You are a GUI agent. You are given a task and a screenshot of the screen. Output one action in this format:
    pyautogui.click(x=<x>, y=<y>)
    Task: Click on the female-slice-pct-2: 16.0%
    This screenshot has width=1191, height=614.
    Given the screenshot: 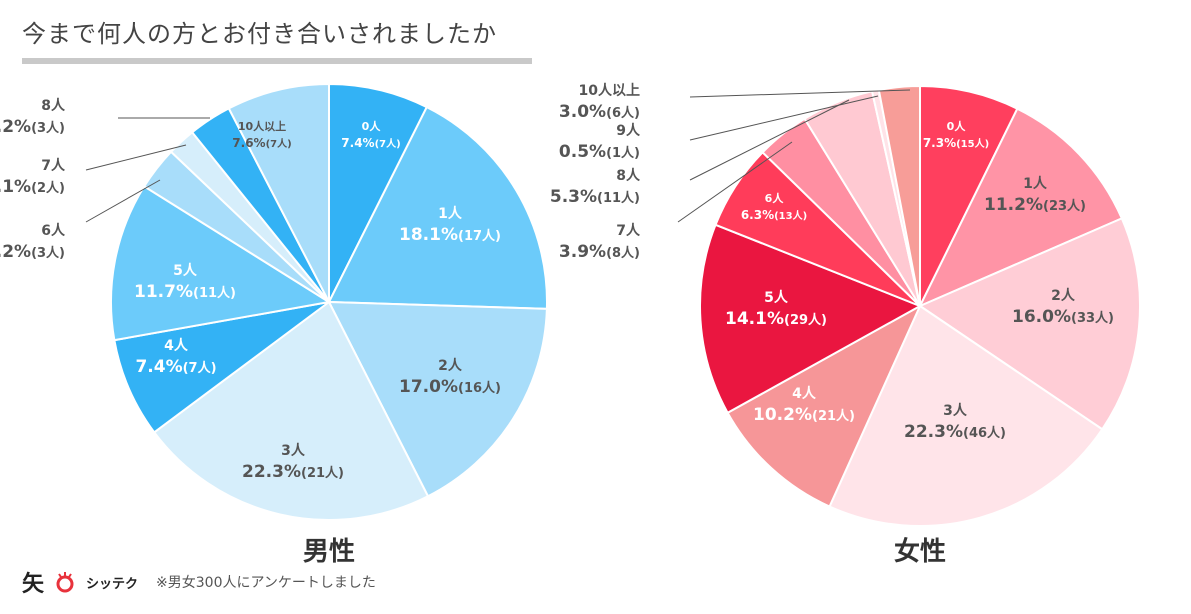 What is the action you would take?
    pyautogui.click(x=1041, y=317)
    